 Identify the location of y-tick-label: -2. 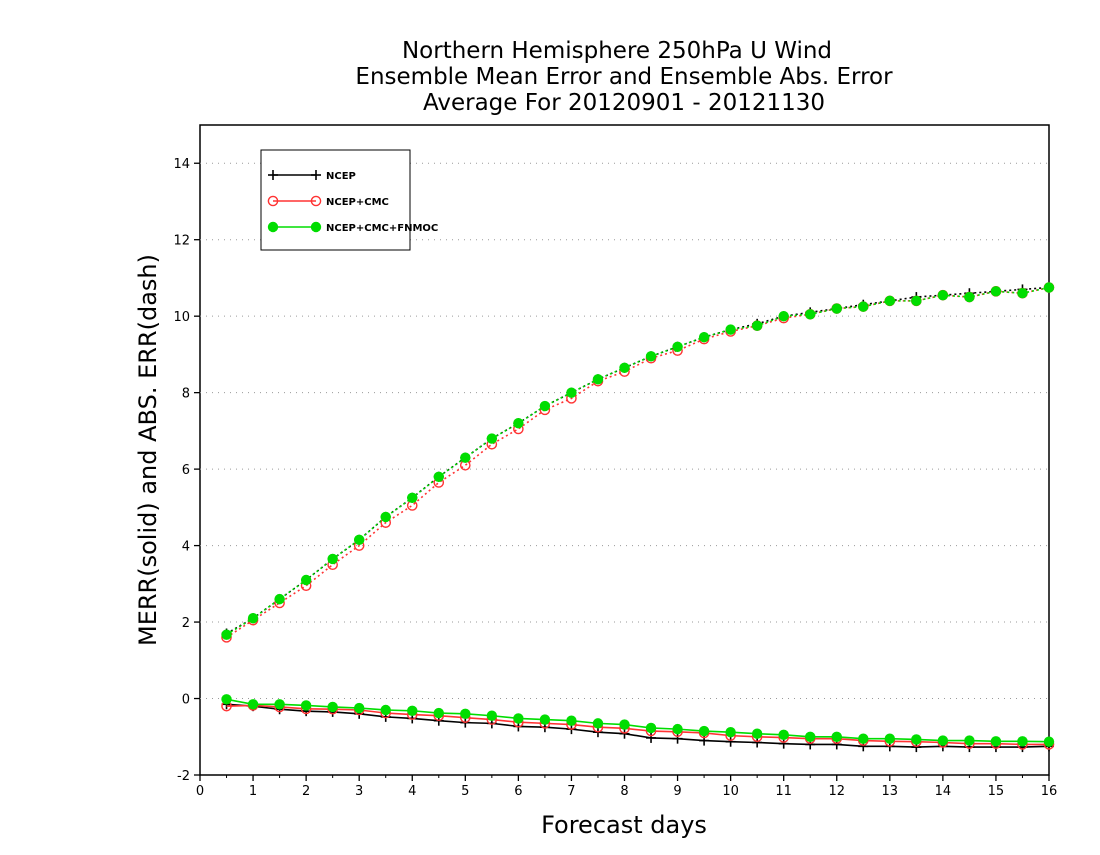
(183, 776).